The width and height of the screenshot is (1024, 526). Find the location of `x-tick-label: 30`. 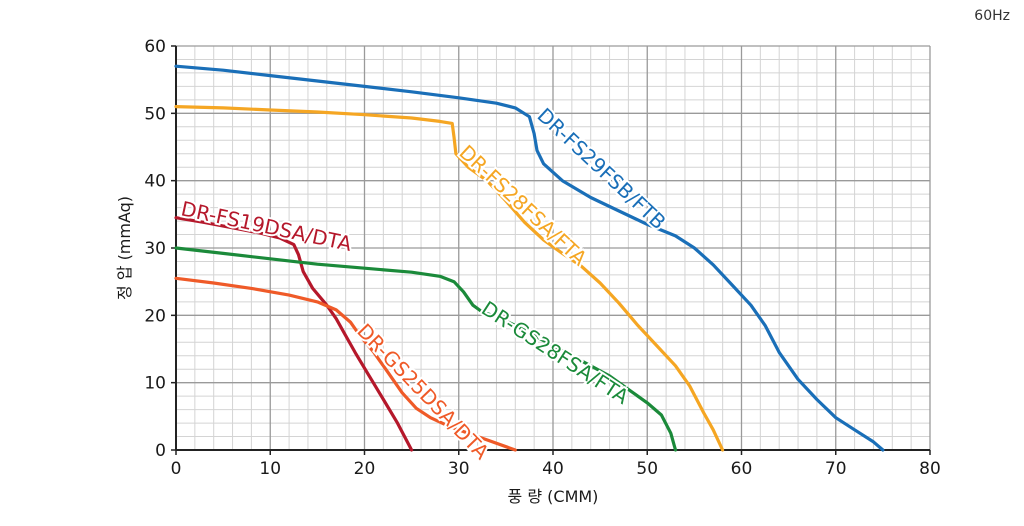

x-tick-label: 30 is located at coordinates (459, 469).